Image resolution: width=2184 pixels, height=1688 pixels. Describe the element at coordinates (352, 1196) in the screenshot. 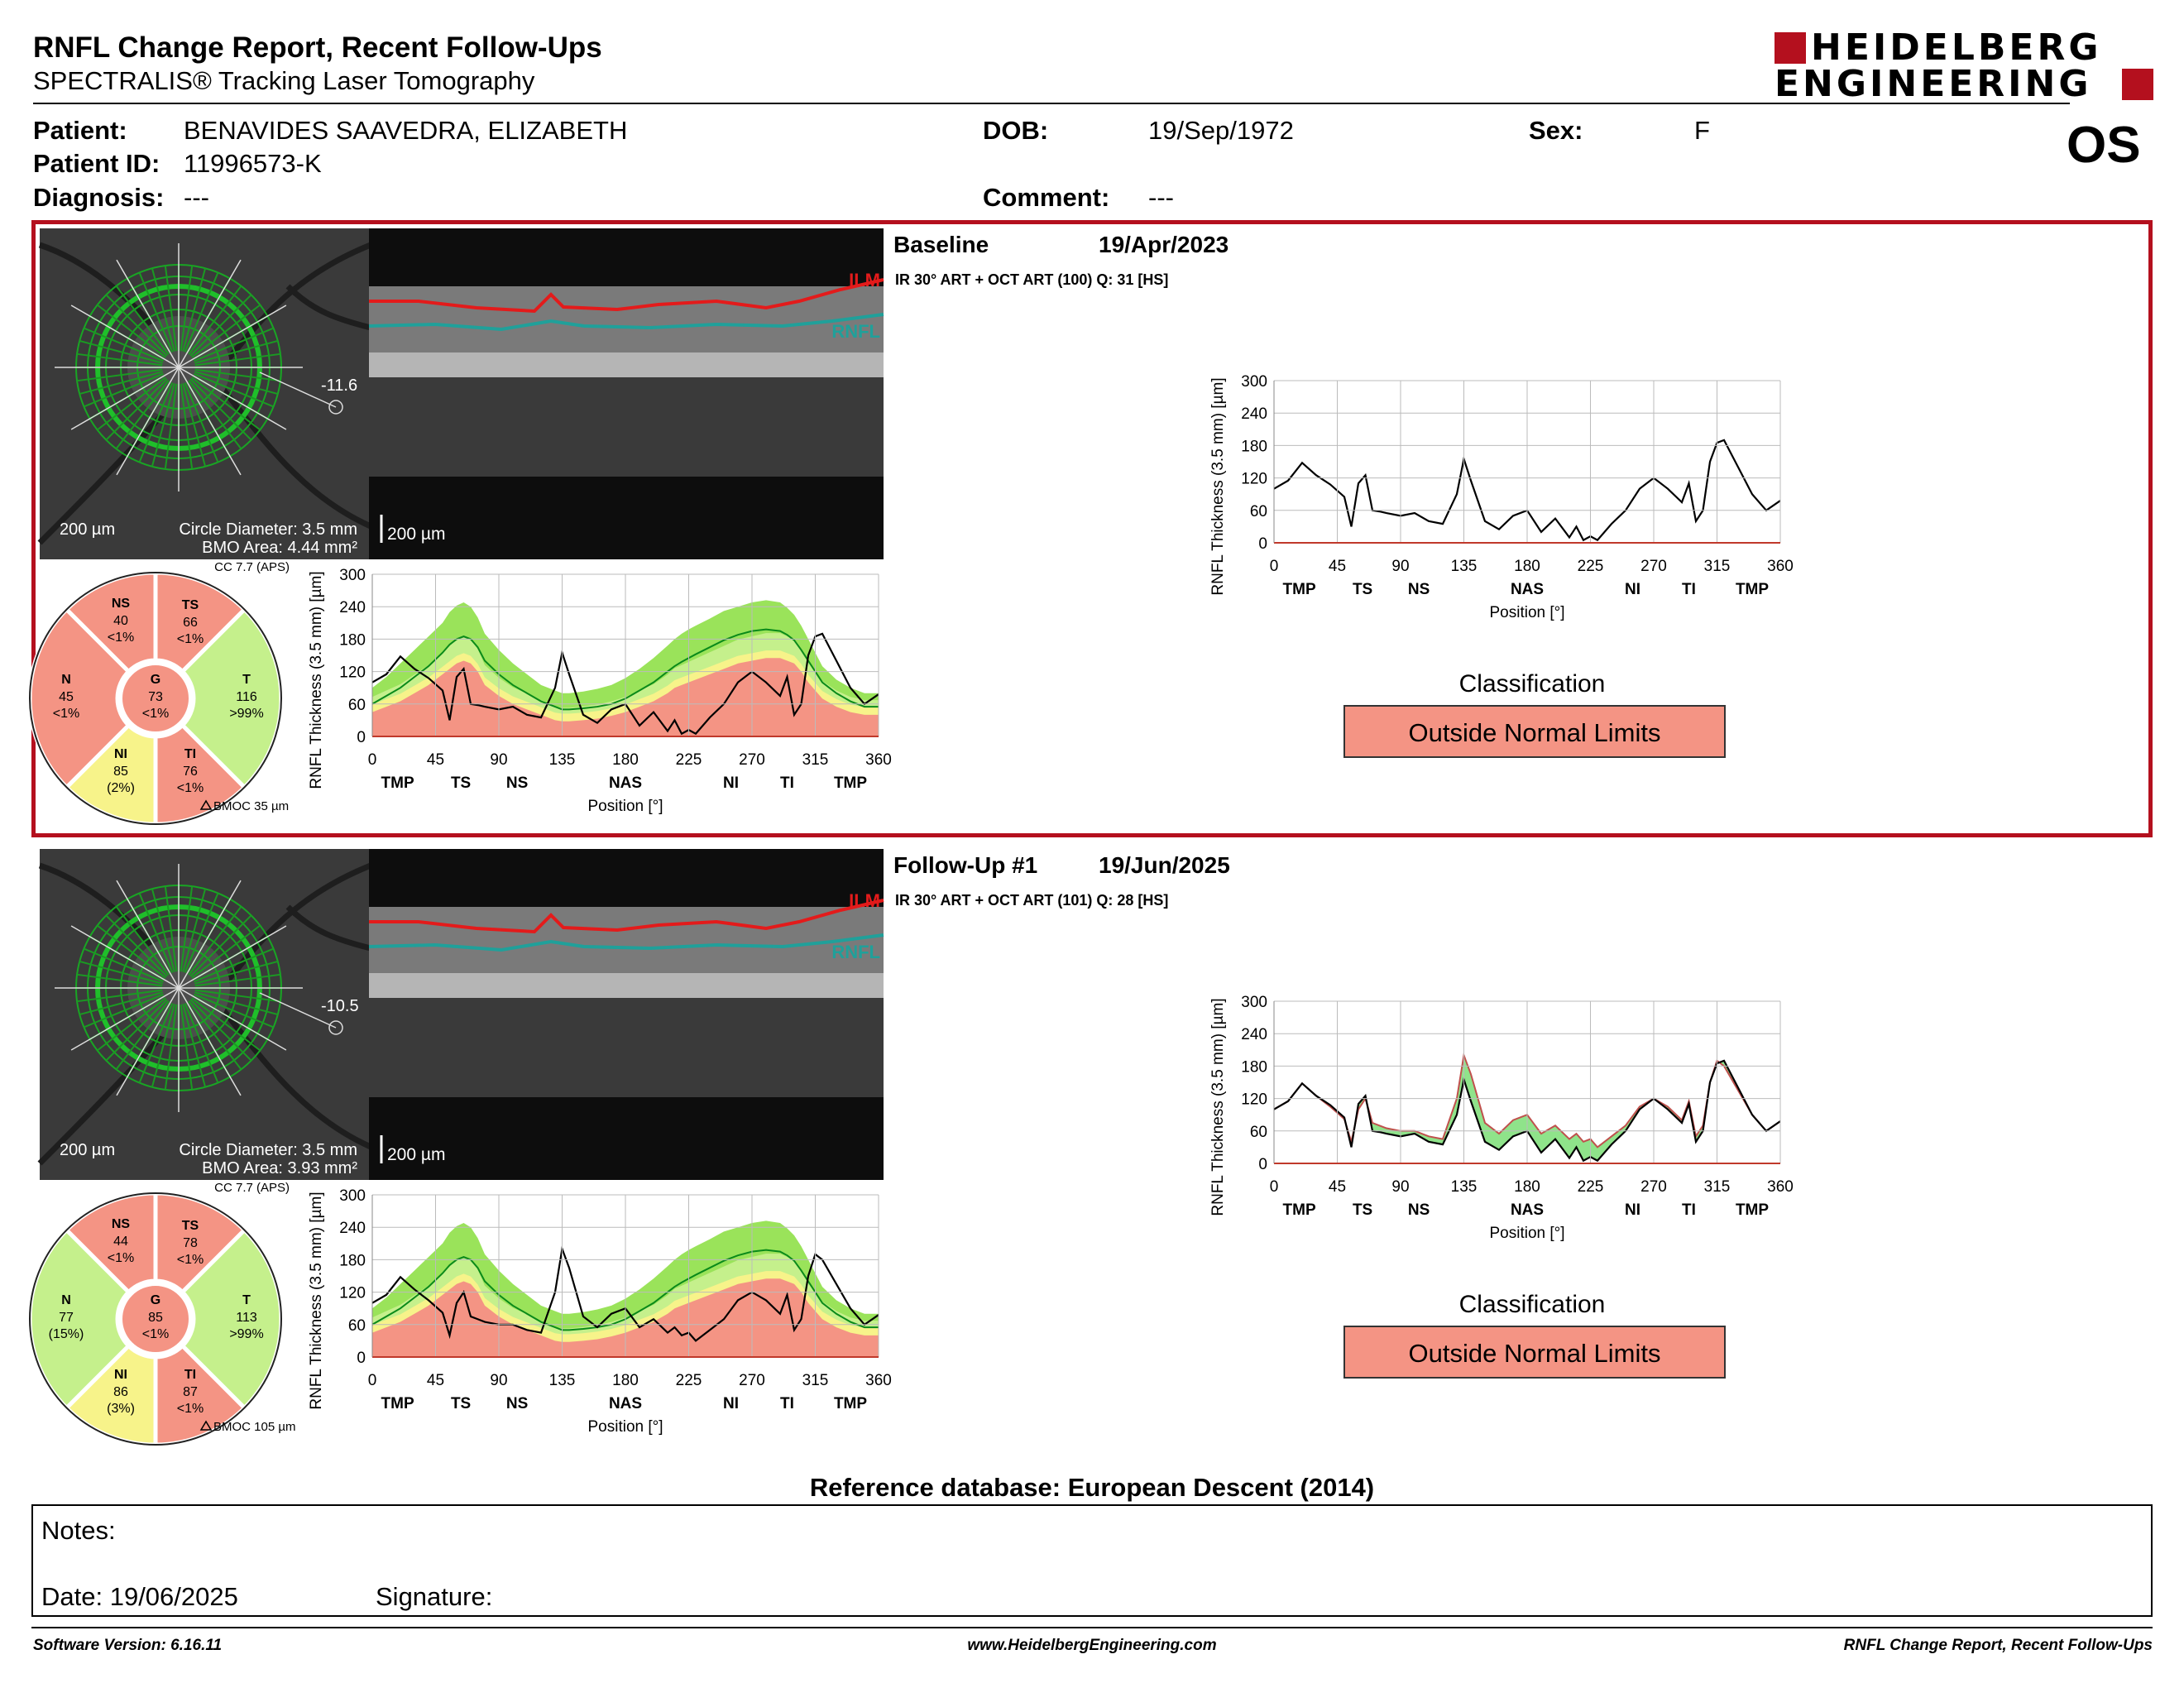

I see `y-tick-label: 300` at that location.